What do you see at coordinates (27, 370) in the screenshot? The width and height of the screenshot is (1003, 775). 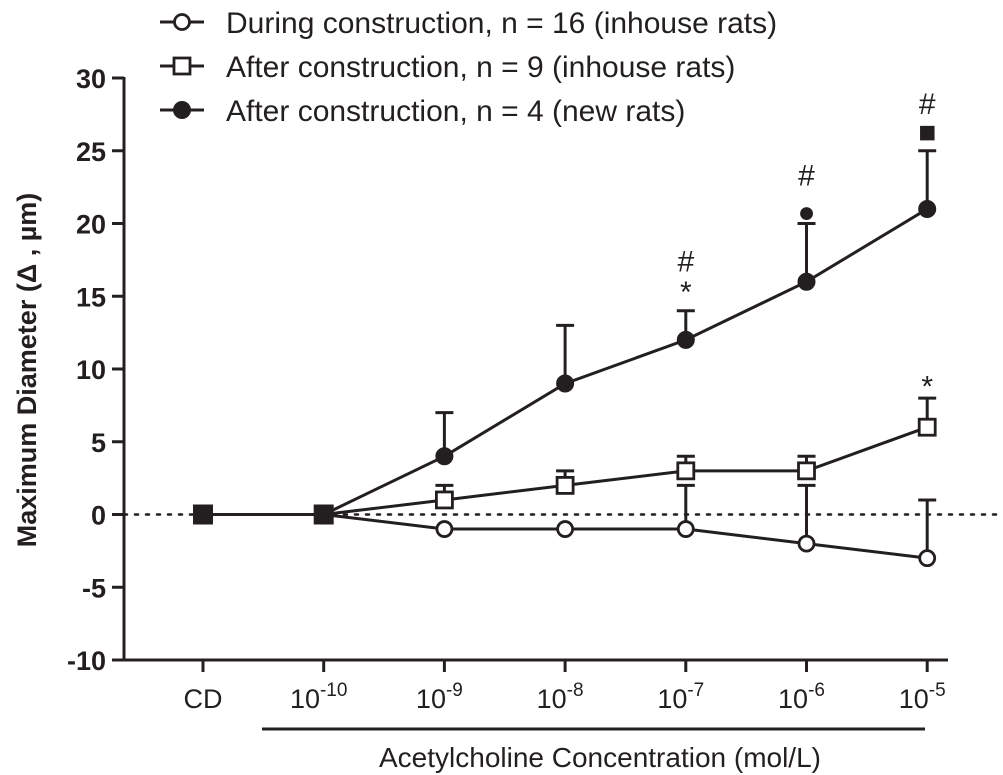 I see `y-axis-title: Maximum Diameter (Δ , µm)` at bounding box center [27, 370].